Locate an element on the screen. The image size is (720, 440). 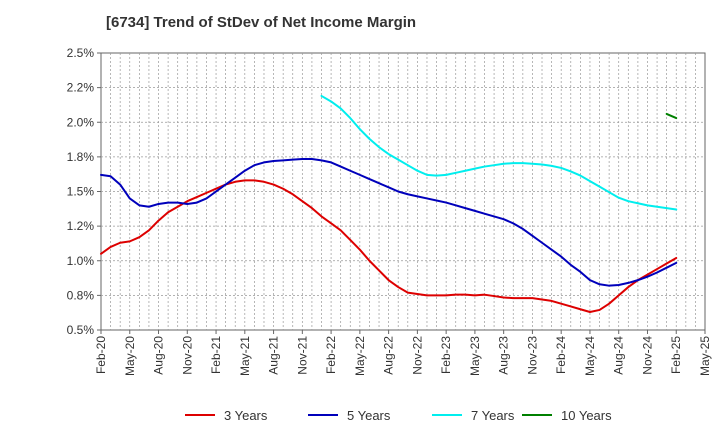
x-tick-label: May-24 is located at coordinates (590, 356).